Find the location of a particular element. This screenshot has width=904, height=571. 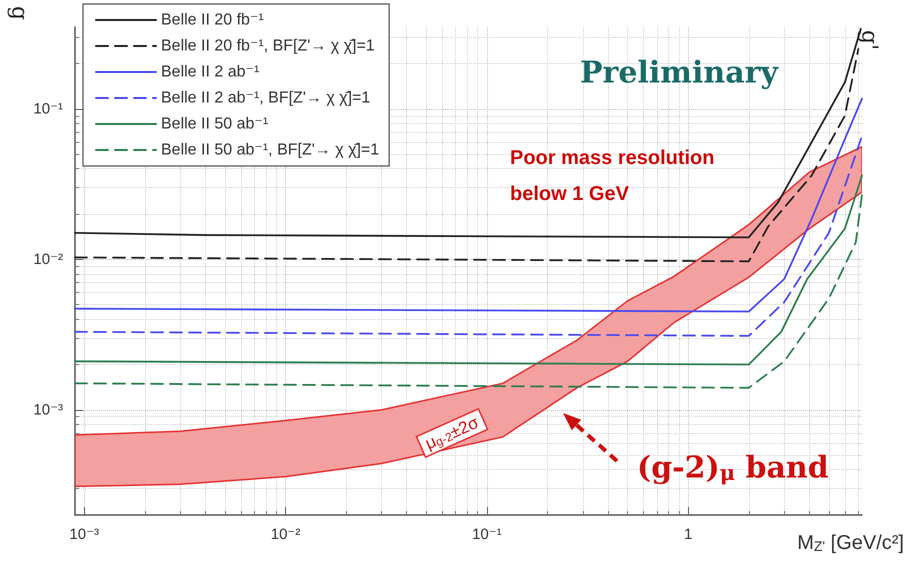

x-axis-title: MZ' [GeV/c²] is located at coordinates (850, 543).